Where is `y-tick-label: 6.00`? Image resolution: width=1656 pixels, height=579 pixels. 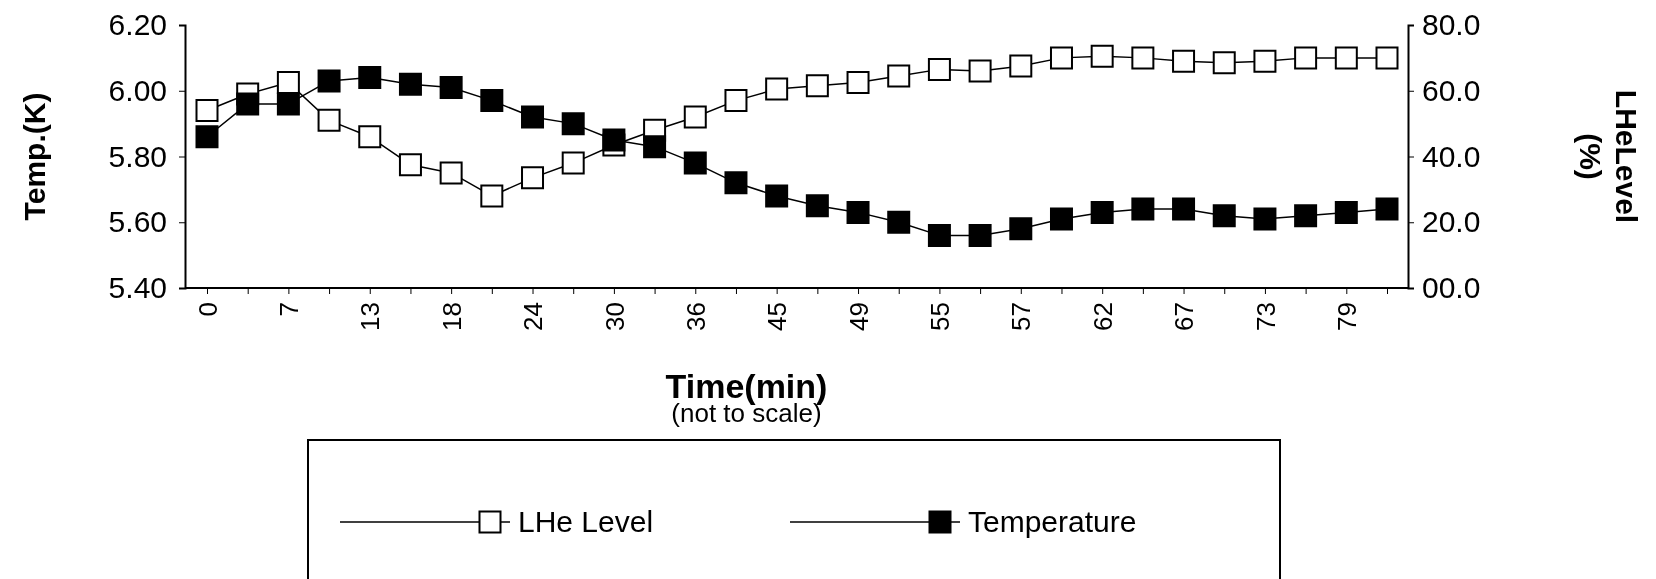 y-tick-label: 6.00 is located at coordinates (137, 90).